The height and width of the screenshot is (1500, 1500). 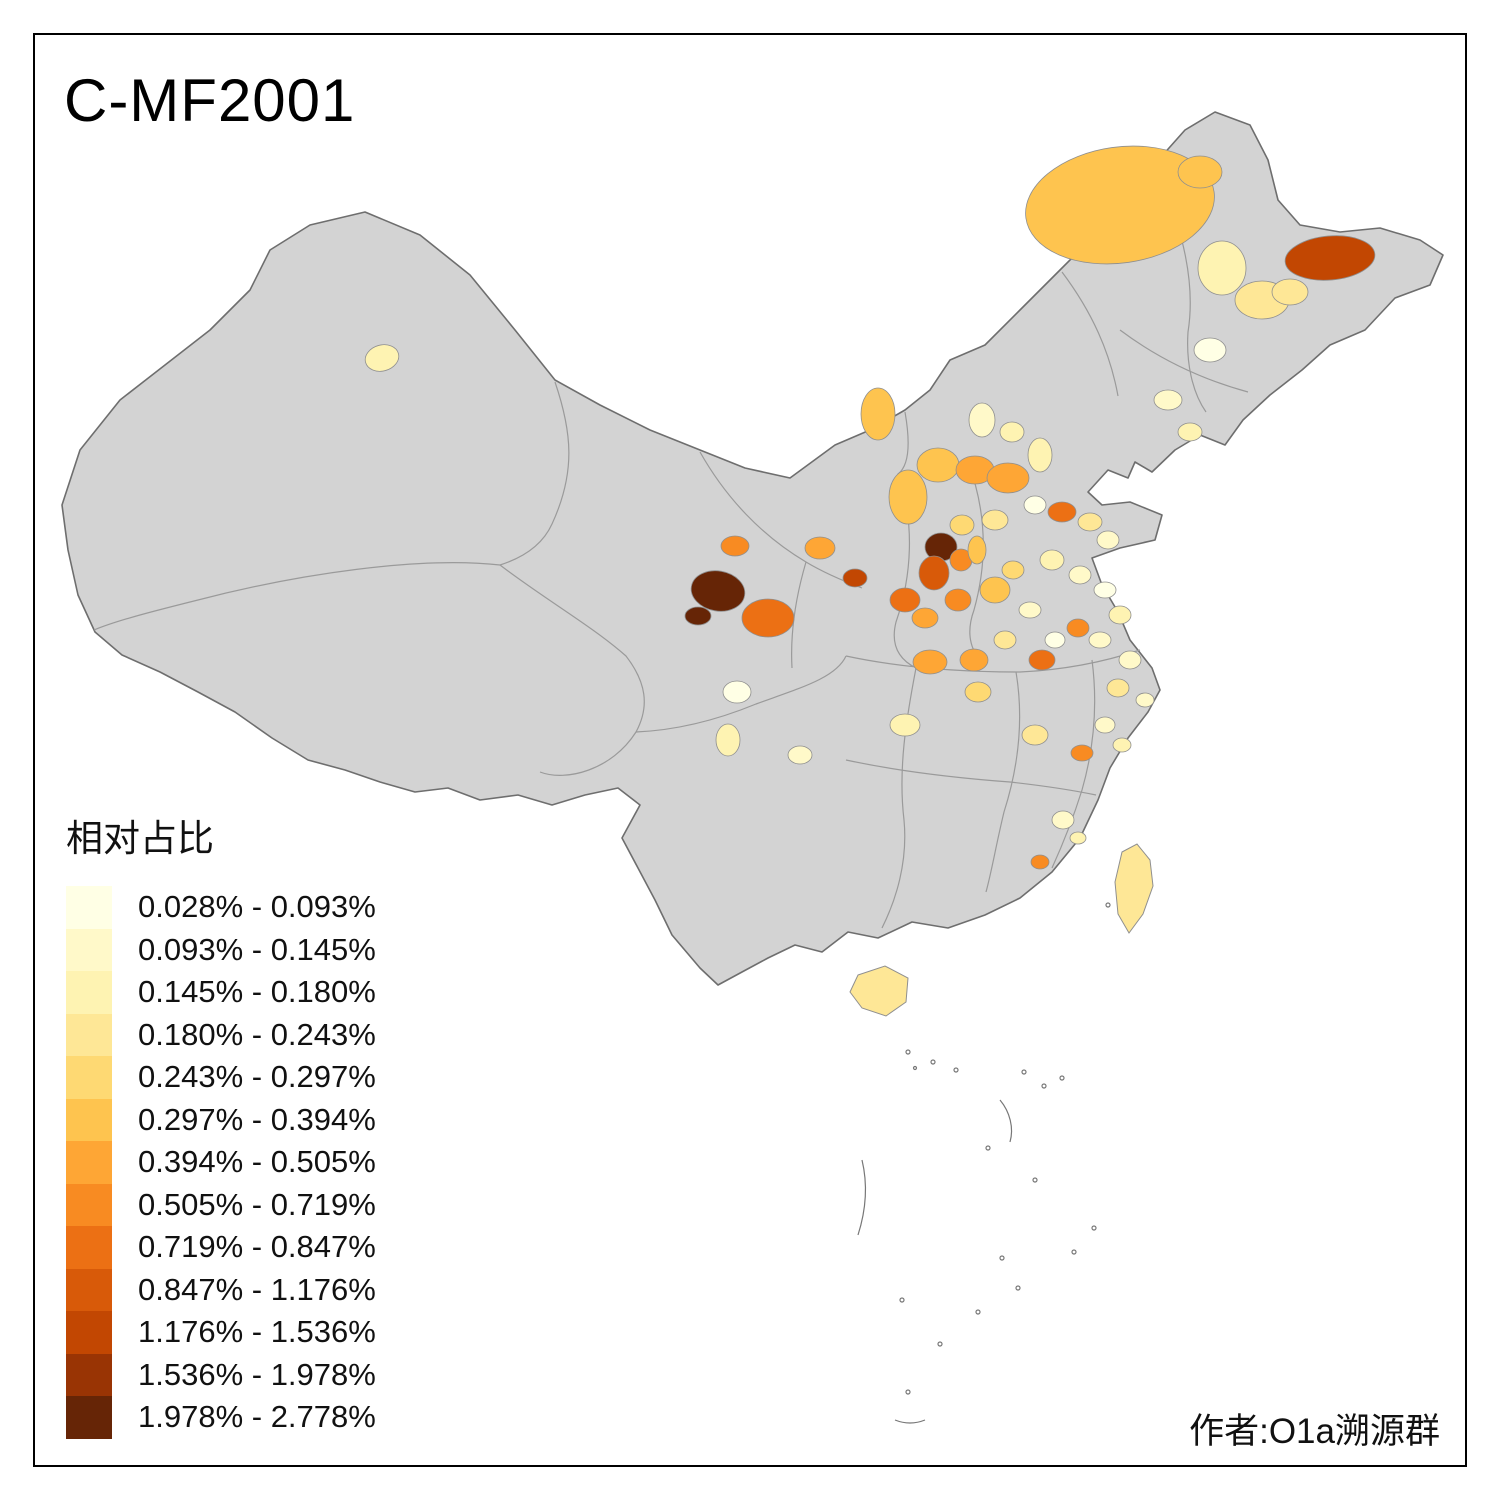 I want to click on legend-label: 0.505% - 0.719%, so click(x=257, y=1204).